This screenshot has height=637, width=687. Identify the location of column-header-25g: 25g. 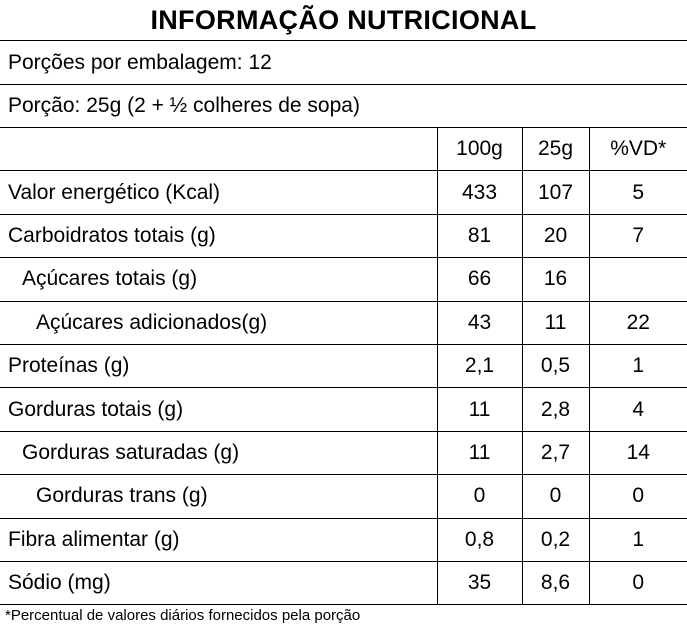
(555, 149).